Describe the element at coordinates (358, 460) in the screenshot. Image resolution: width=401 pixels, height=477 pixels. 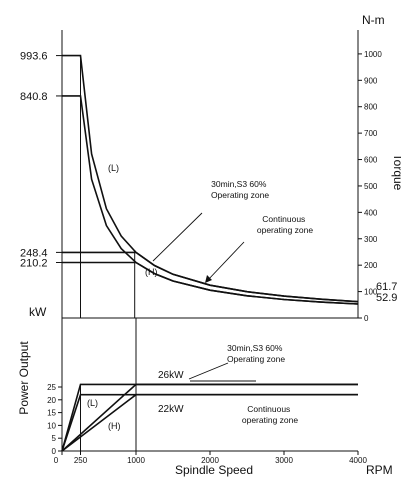
I see `speed-tick-label: 4000` at that location.